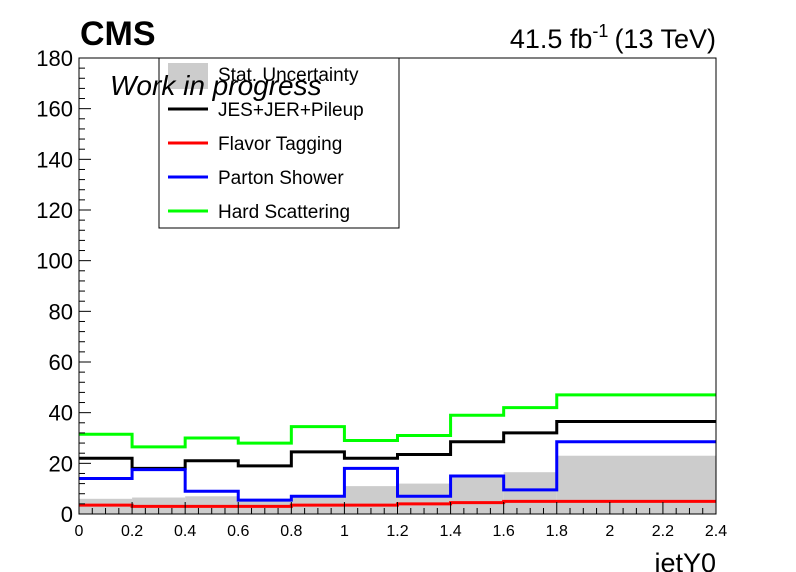  What do you see at coordinates (188, 76) in the screenshot?
I see `legend-swatch-stat-uncertainty` at bounding box center [188, 76].